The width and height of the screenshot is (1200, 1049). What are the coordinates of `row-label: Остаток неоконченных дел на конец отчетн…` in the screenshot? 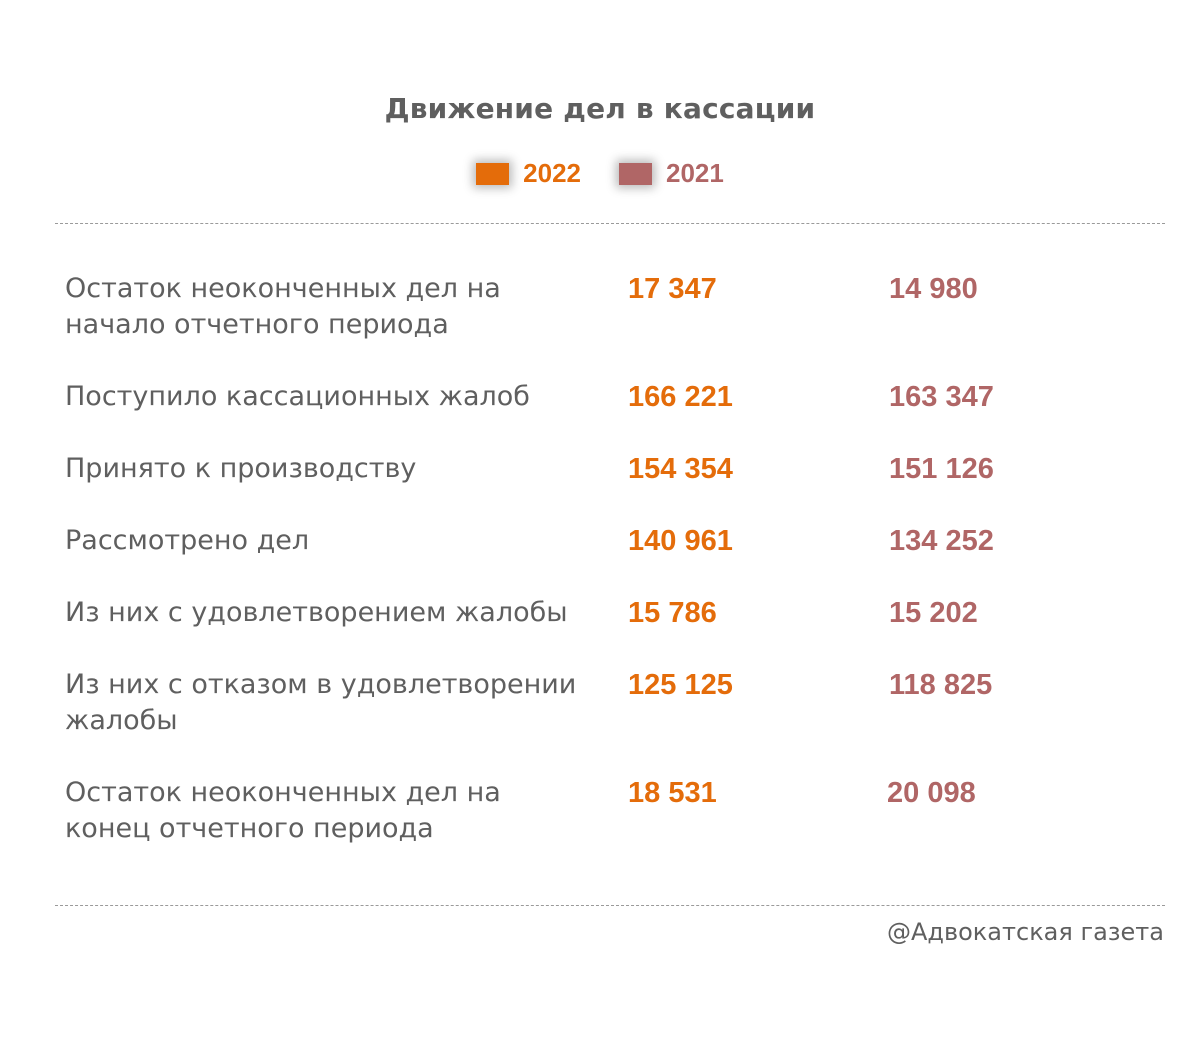 It's located at (283, 810).